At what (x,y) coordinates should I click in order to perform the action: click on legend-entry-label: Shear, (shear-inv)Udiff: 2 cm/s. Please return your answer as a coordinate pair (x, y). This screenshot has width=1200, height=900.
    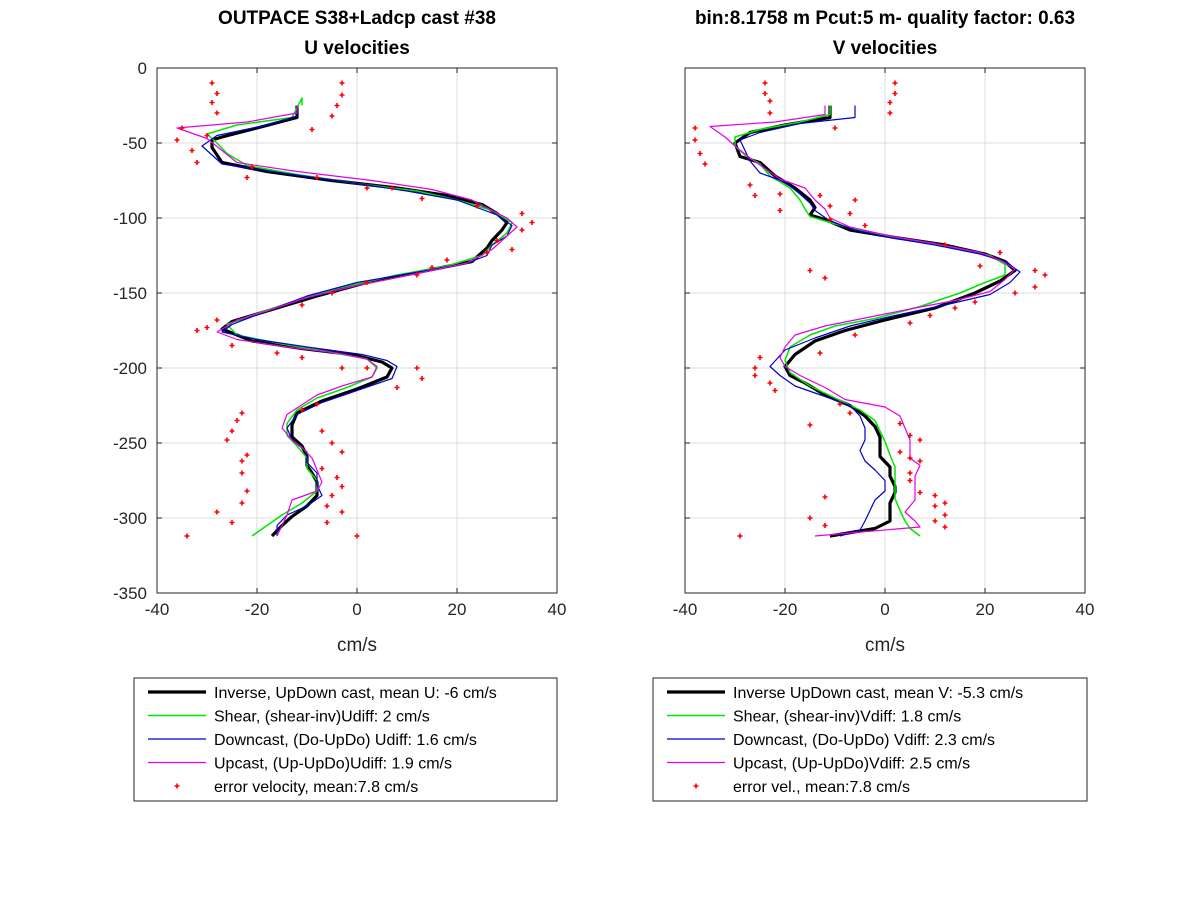
    Looking at the image, I should click on (322, 717).